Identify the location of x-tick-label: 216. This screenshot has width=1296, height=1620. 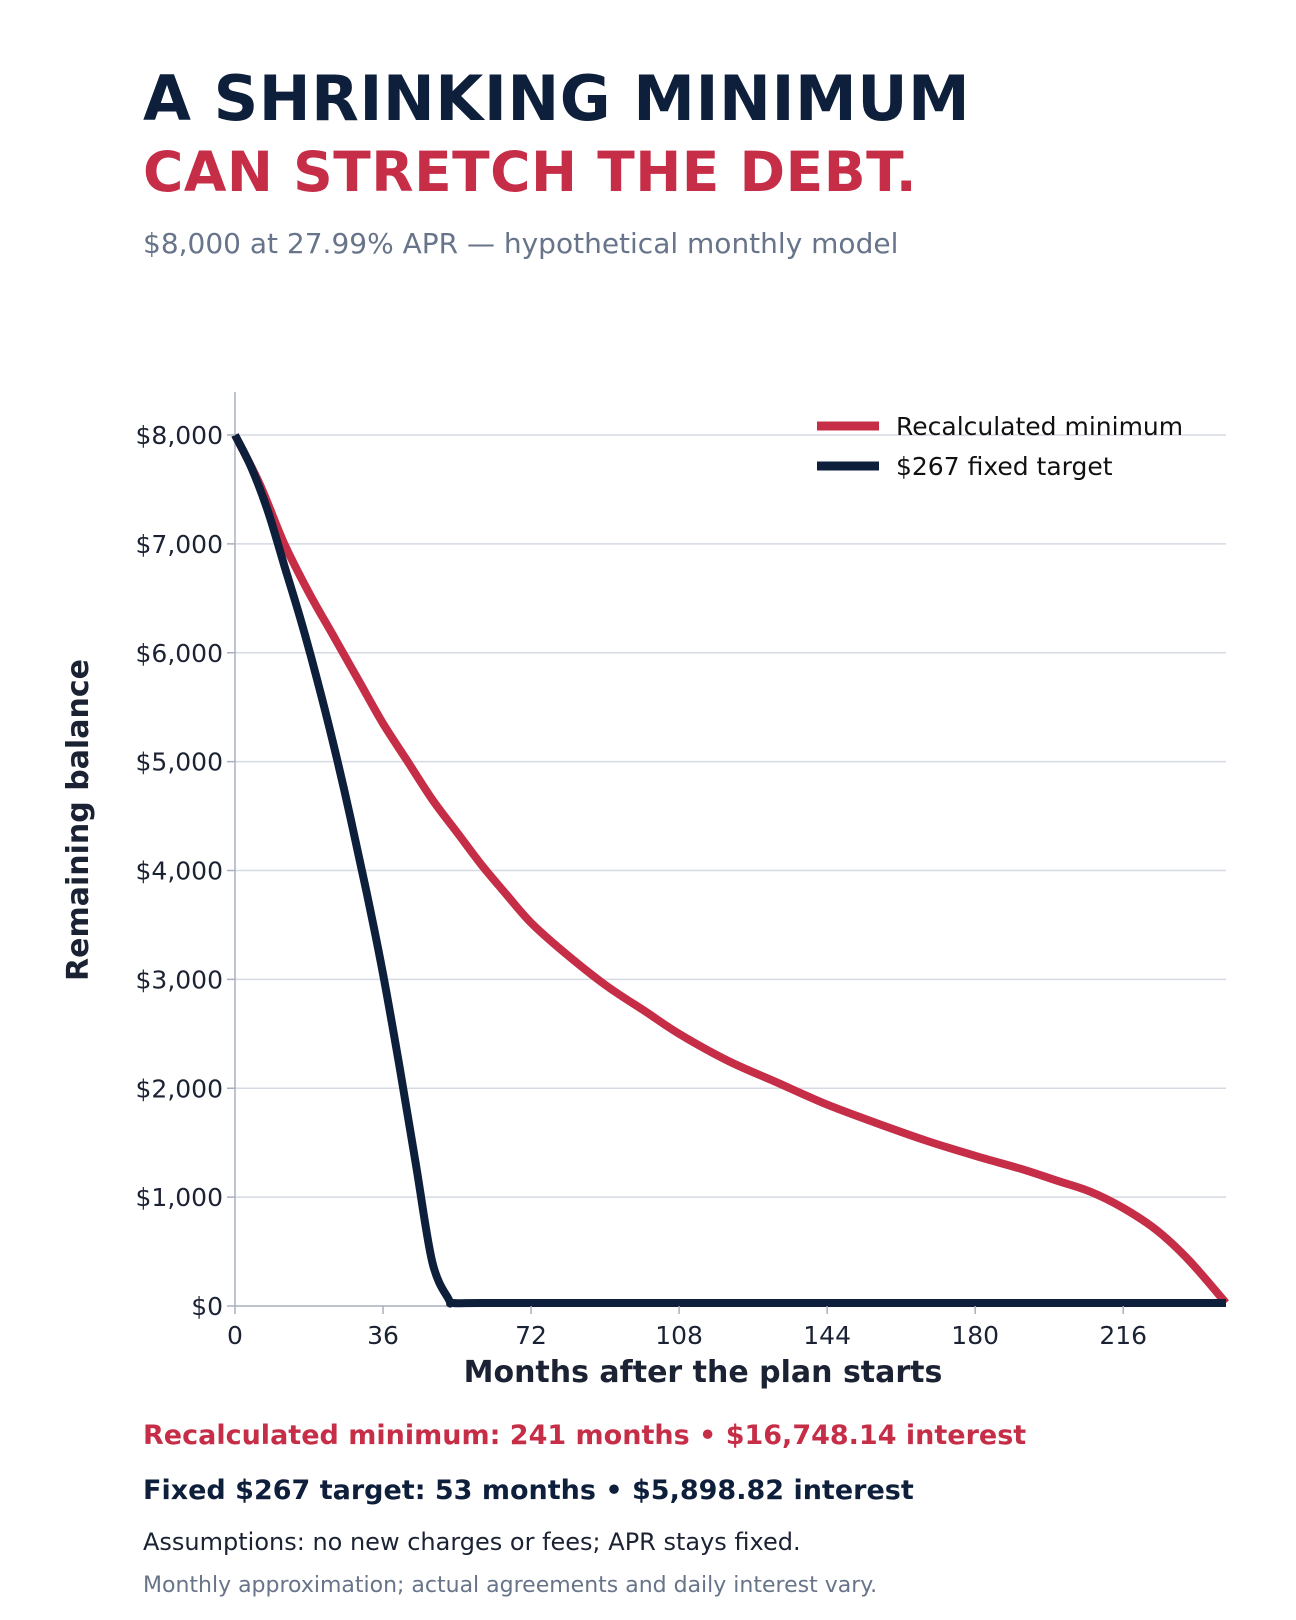
(1123, 1335).